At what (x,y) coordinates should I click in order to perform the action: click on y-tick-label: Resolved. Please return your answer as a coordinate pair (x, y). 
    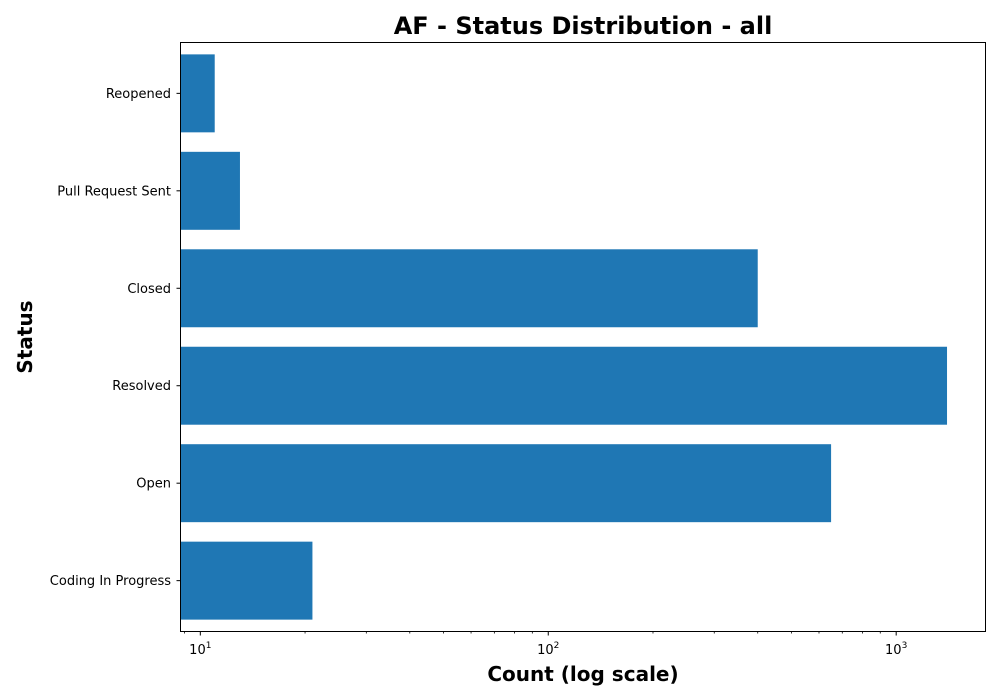
    Looking at the image, I should click on (141, 386).